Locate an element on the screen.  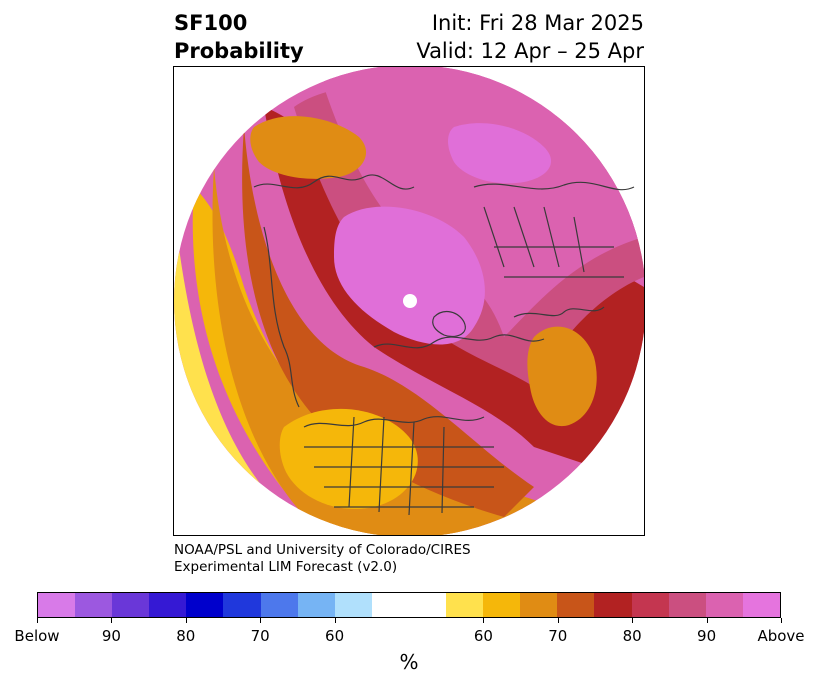
blob-orange-e-contour is located at coordinates (562, 376).